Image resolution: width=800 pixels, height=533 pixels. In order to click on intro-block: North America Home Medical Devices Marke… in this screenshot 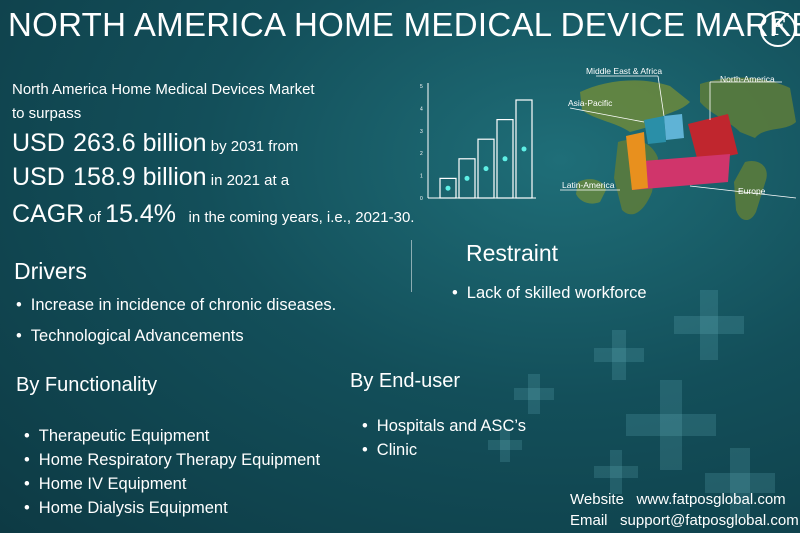, I will do `click(213, 157)`.